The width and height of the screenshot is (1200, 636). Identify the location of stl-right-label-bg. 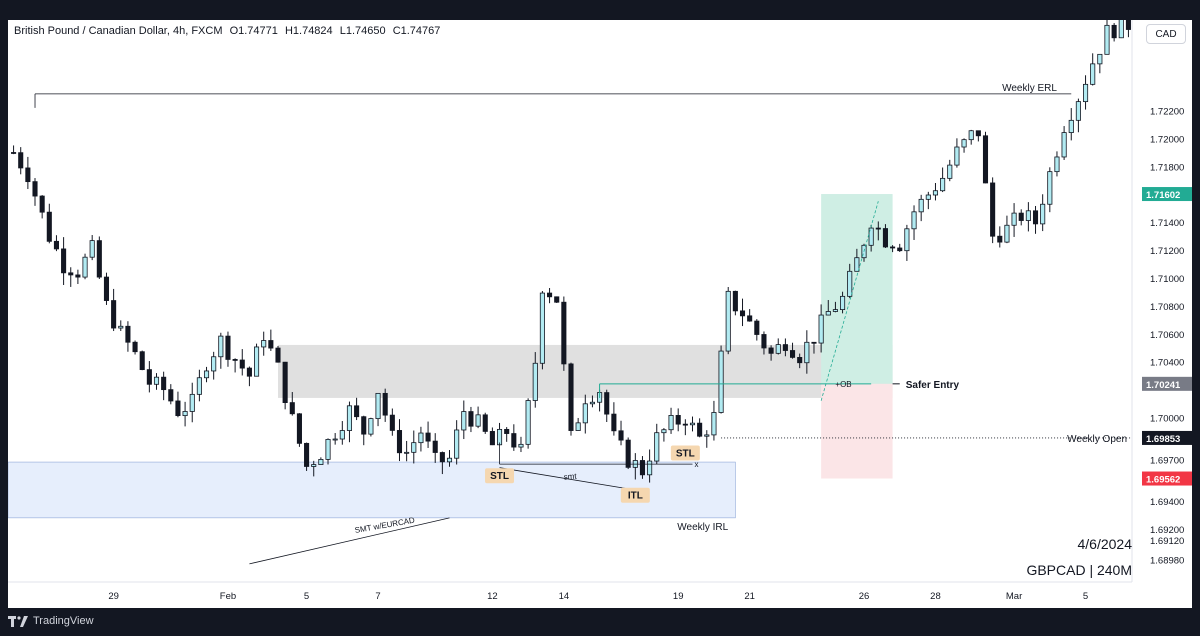
(685, 453).